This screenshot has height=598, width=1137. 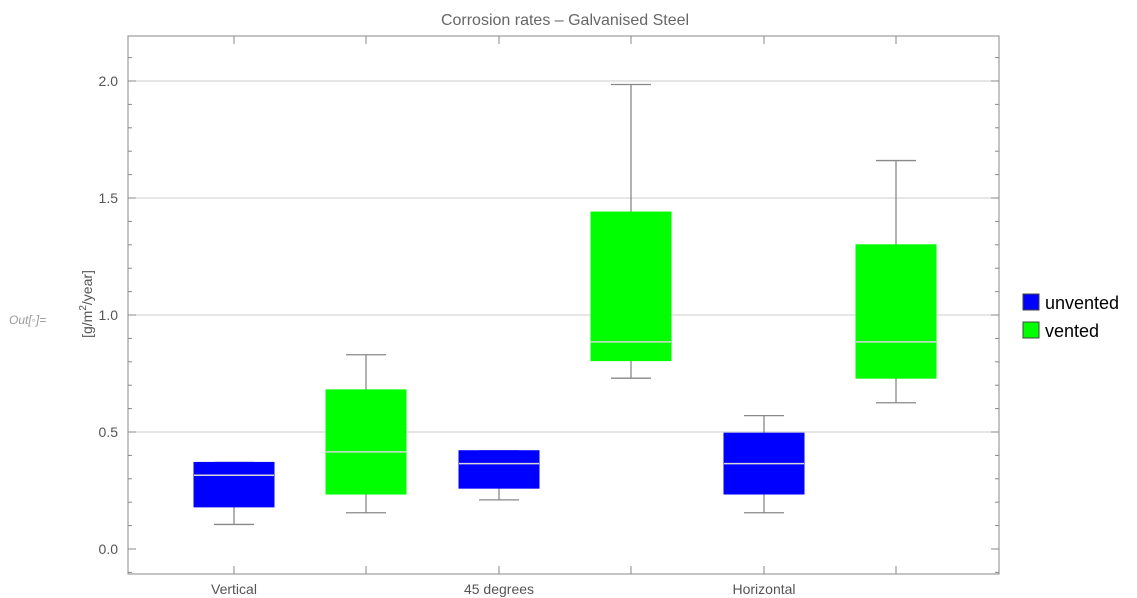 I want to click on y-tick-label: 0.0, so click(x=109, y=549).